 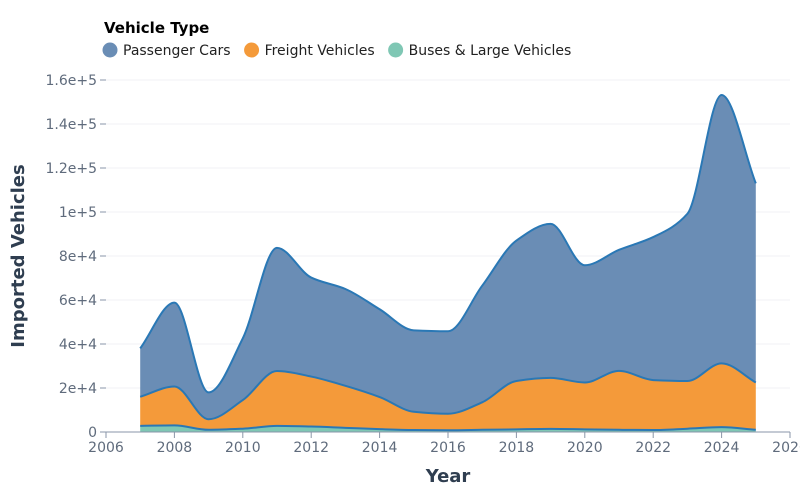 I want to click on x-tick-label: 2022, so click(x=653, y=448).